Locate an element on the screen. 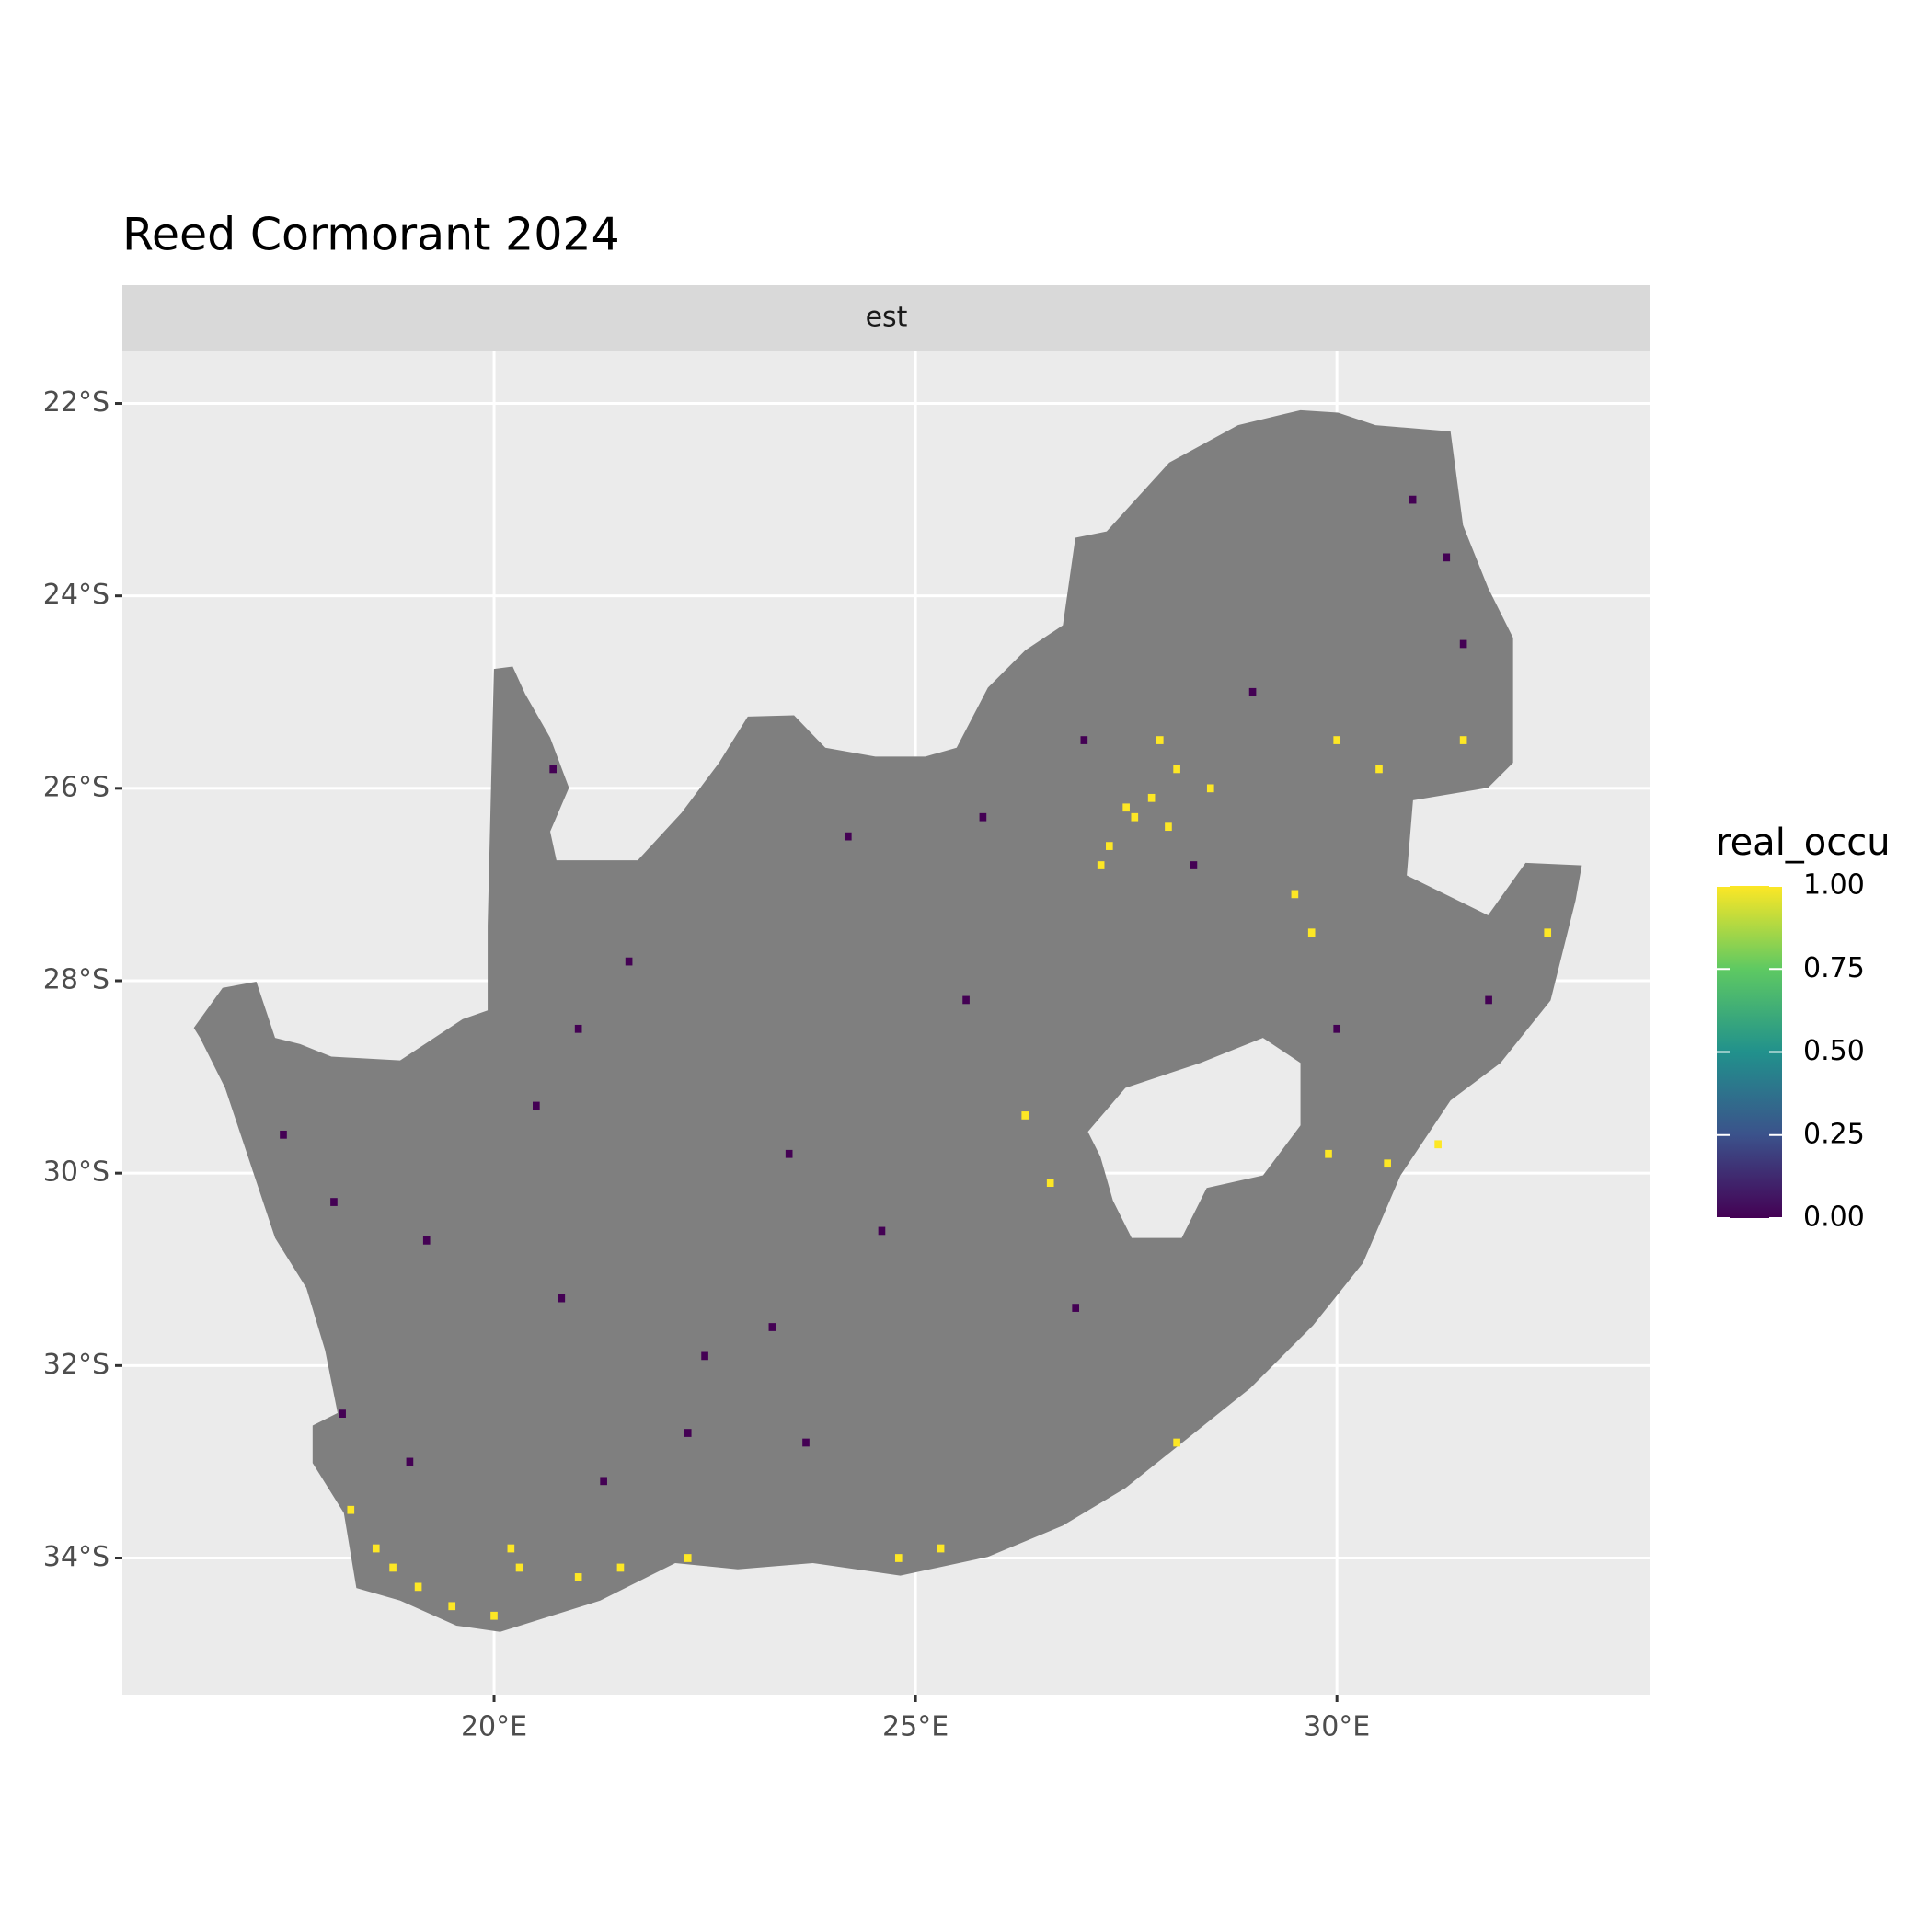 Image resolution: width=1932 pixels, height=1932 pixels. y-tick-label: 24°S is located at coordinates (76, 595).